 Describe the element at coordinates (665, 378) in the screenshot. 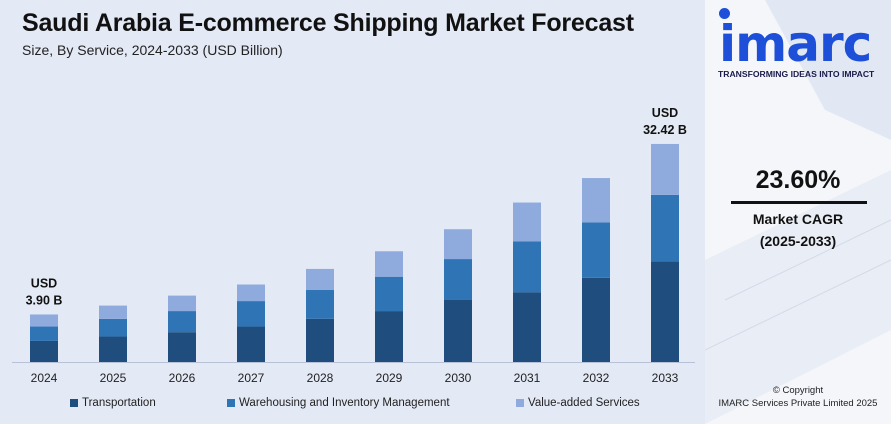

I see `x-tick-label: 2033` at that location.